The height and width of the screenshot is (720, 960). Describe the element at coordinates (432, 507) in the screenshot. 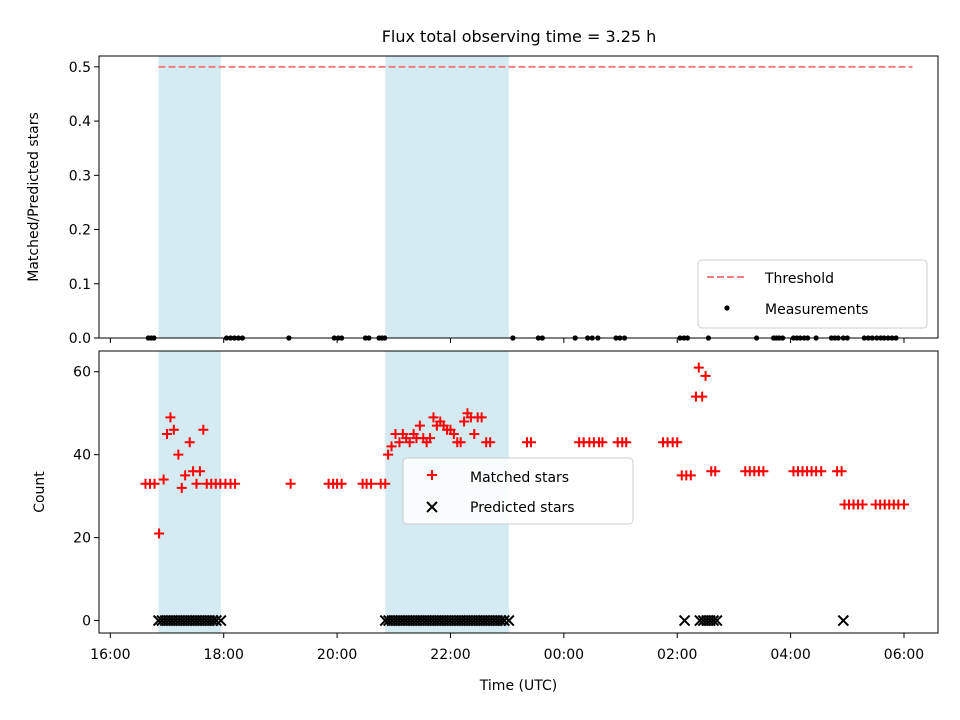

I see `legend-predicted-swatch` at that location.